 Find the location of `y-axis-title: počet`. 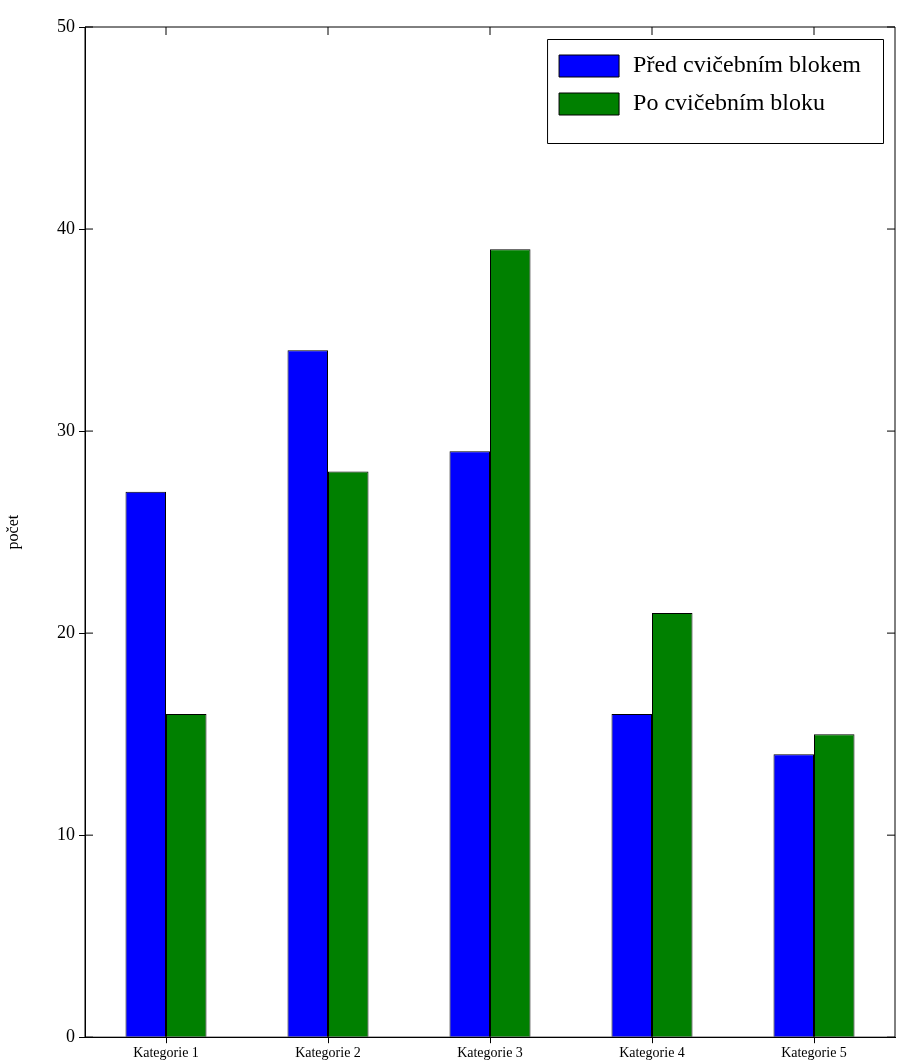

y-axis-title: počet is located at coordinates (12, 532).